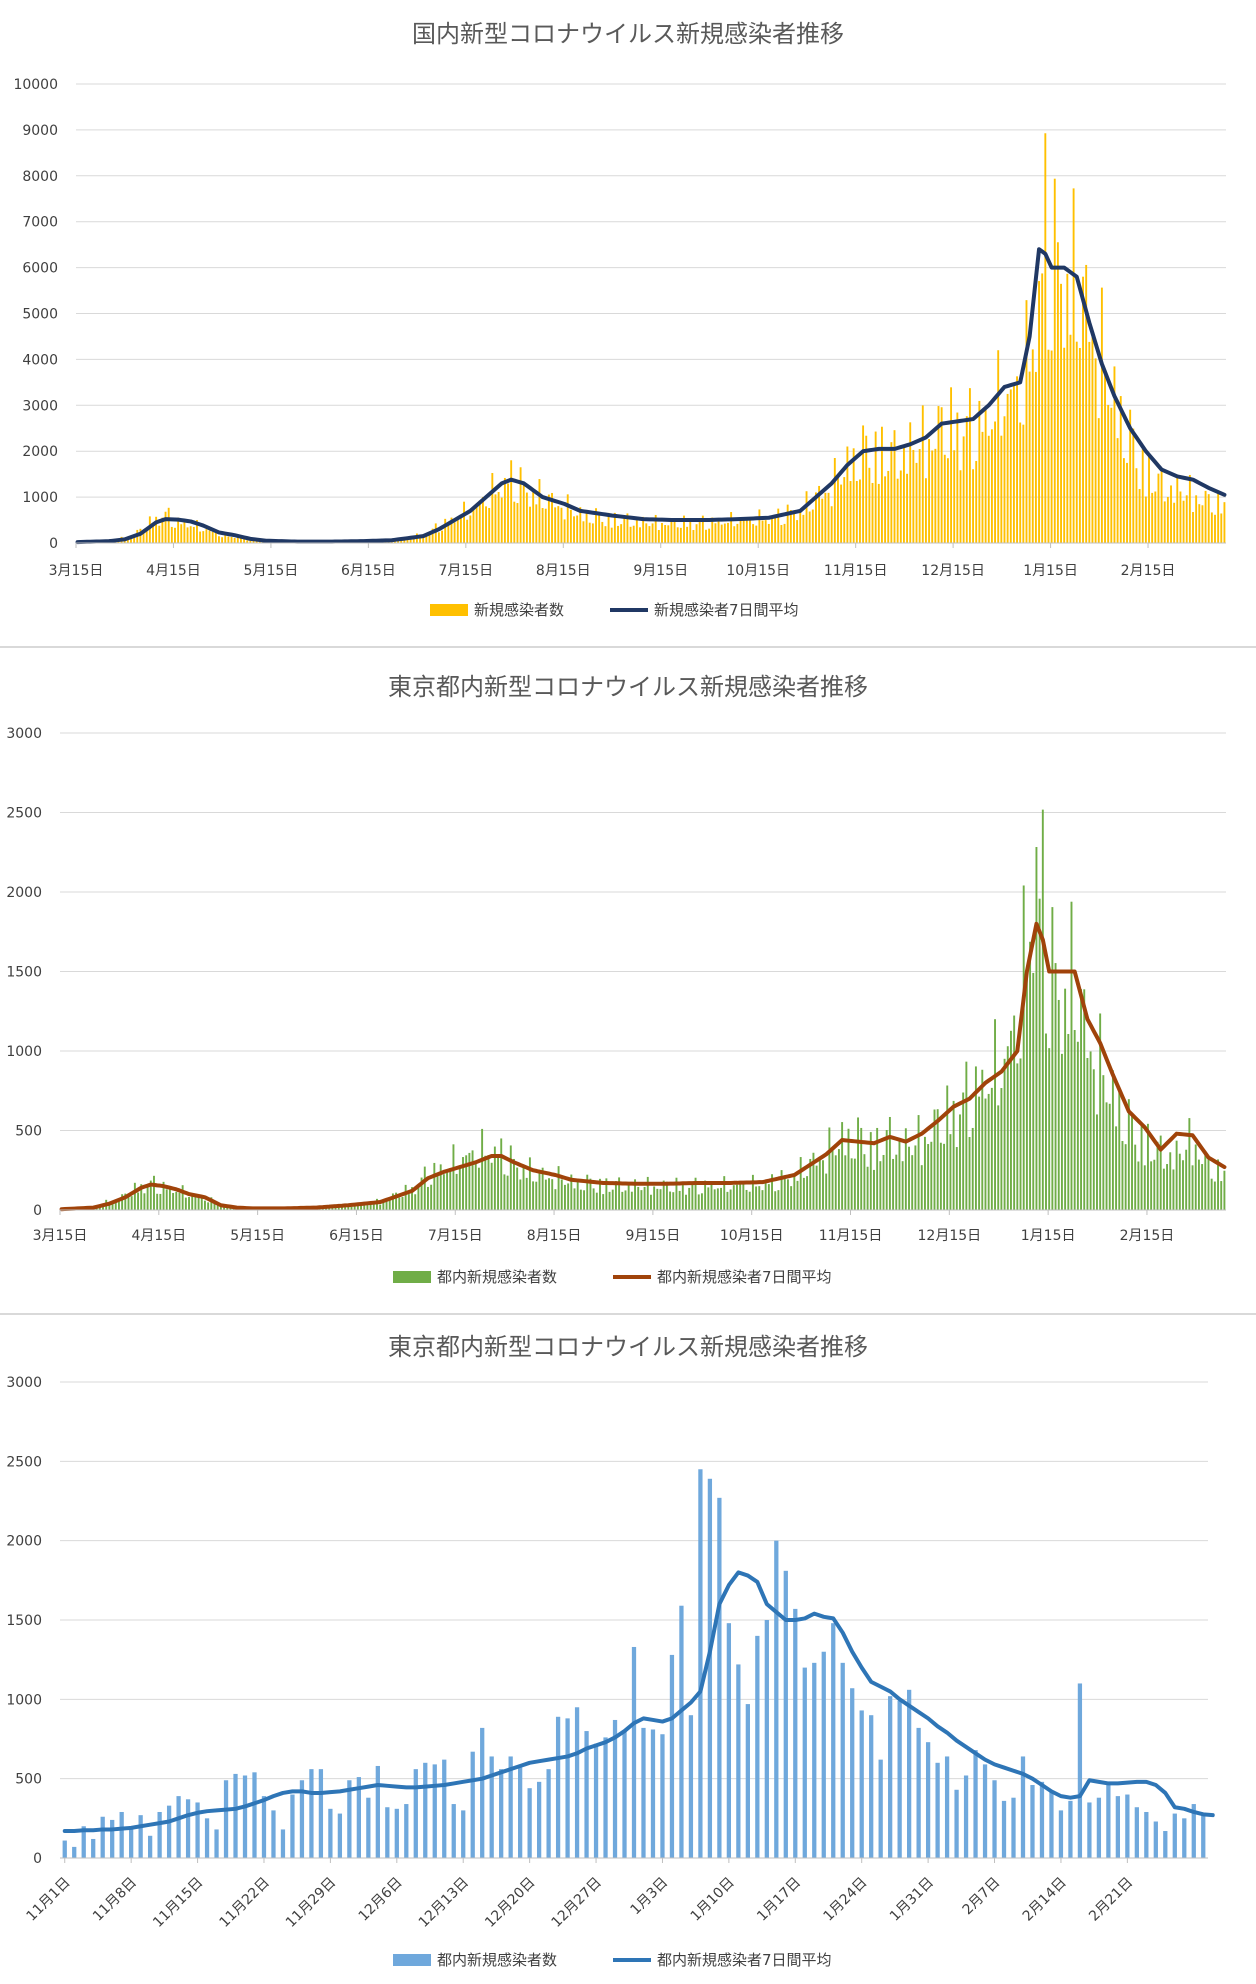 Image resolution: width=1256 pixels, height=1984 pixels. Describe the element at coordinates (28, 1132) in the screenshot. I see `y-tick-label: 500` at that location.